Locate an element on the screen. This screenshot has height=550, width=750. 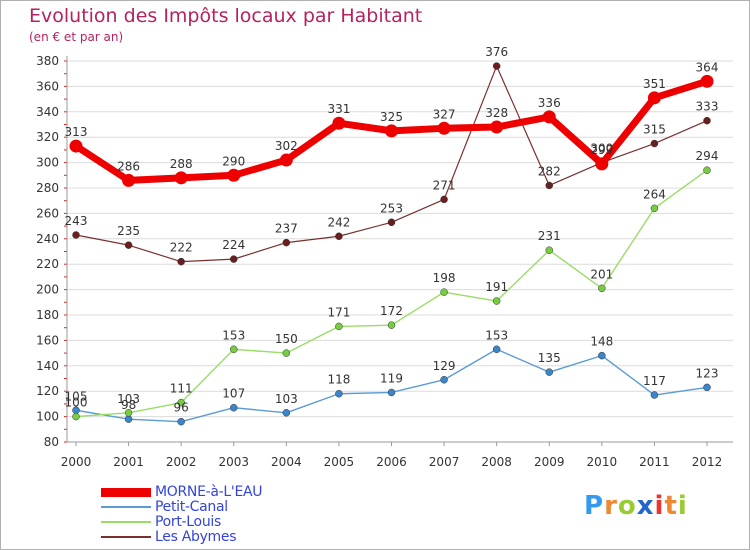
y-tick-label: 160 is located at coordinates (47, 340).